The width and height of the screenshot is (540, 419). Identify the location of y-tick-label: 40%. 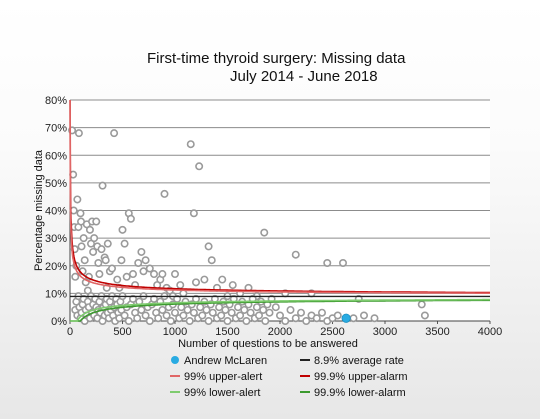
(56, 212).